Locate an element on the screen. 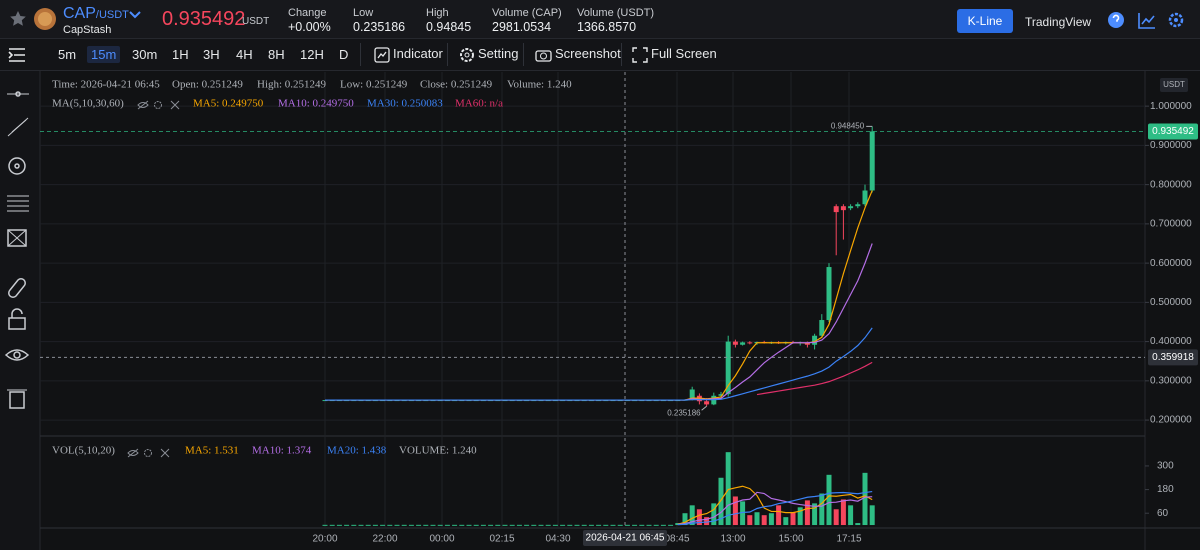 The image size is (1200, 550). low-marker-line is located at coordinates (704, 408).